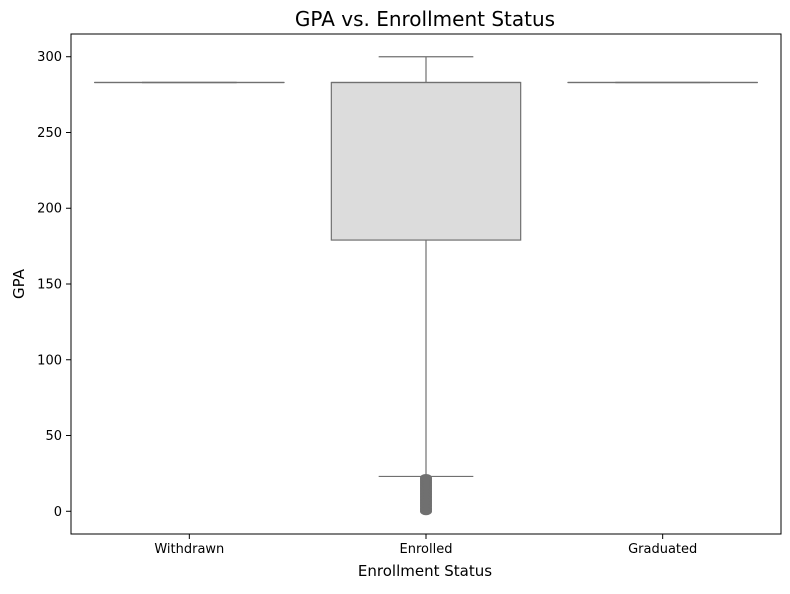 This screenshot has height=594, width=790. What do you see at coordinates (662, 549) in the screenshot?
I see `x-tick-label: Graduated` at bounding box center [662, 549].